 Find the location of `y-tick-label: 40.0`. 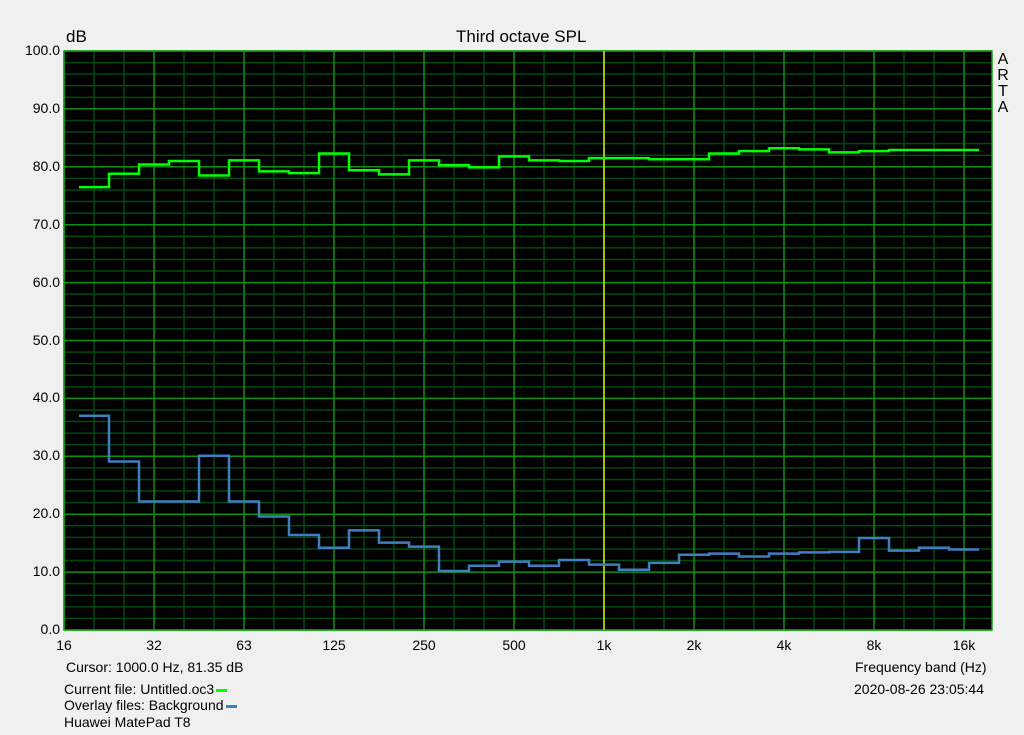

y-tick-label: 40.0 is located at coordinates (46, 397).